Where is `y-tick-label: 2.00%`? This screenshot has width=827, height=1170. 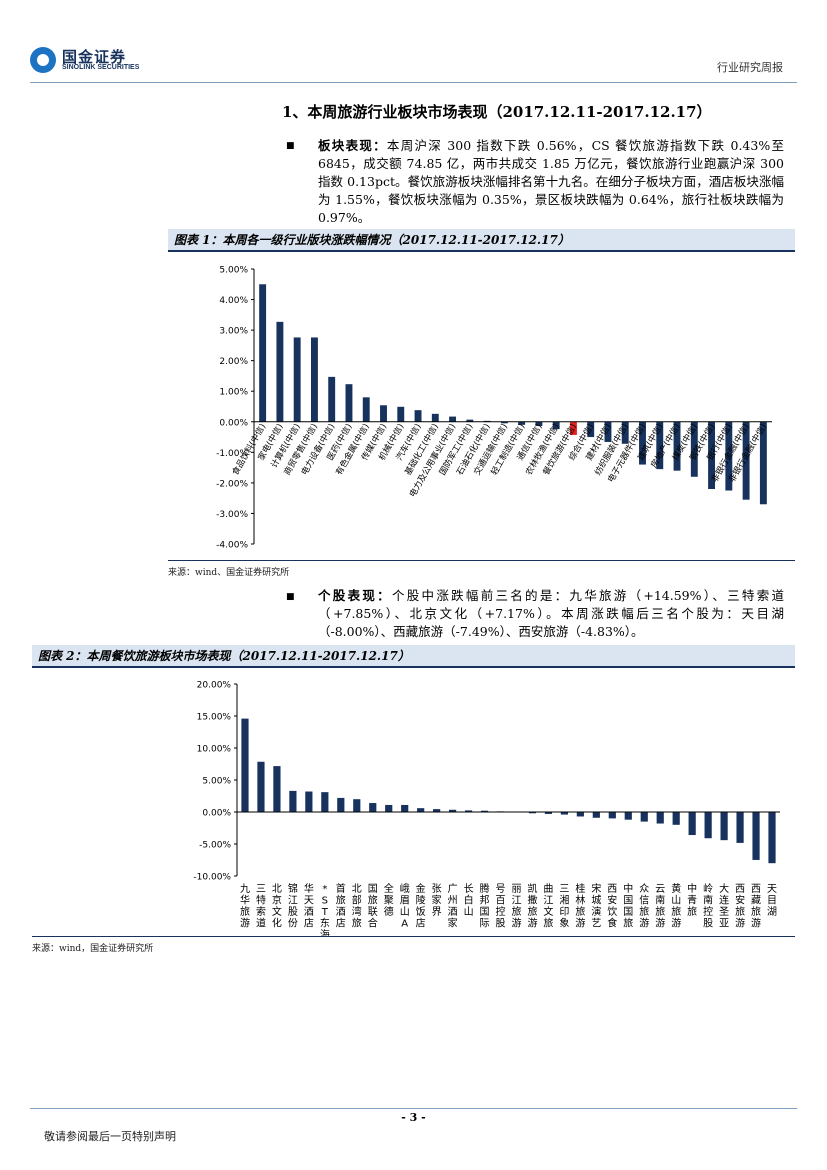 y-tick-label: 2.00% is located at coordinates (233, 362).